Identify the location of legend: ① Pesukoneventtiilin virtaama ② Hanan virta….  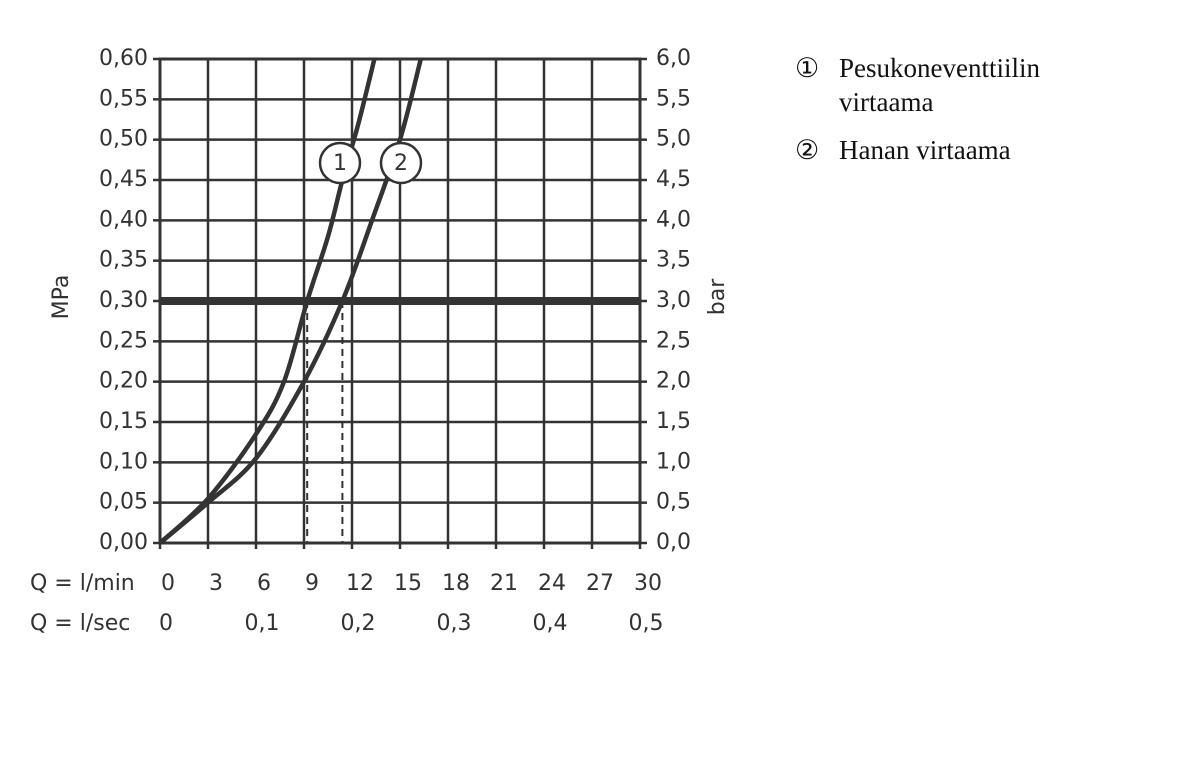
(940, 116).